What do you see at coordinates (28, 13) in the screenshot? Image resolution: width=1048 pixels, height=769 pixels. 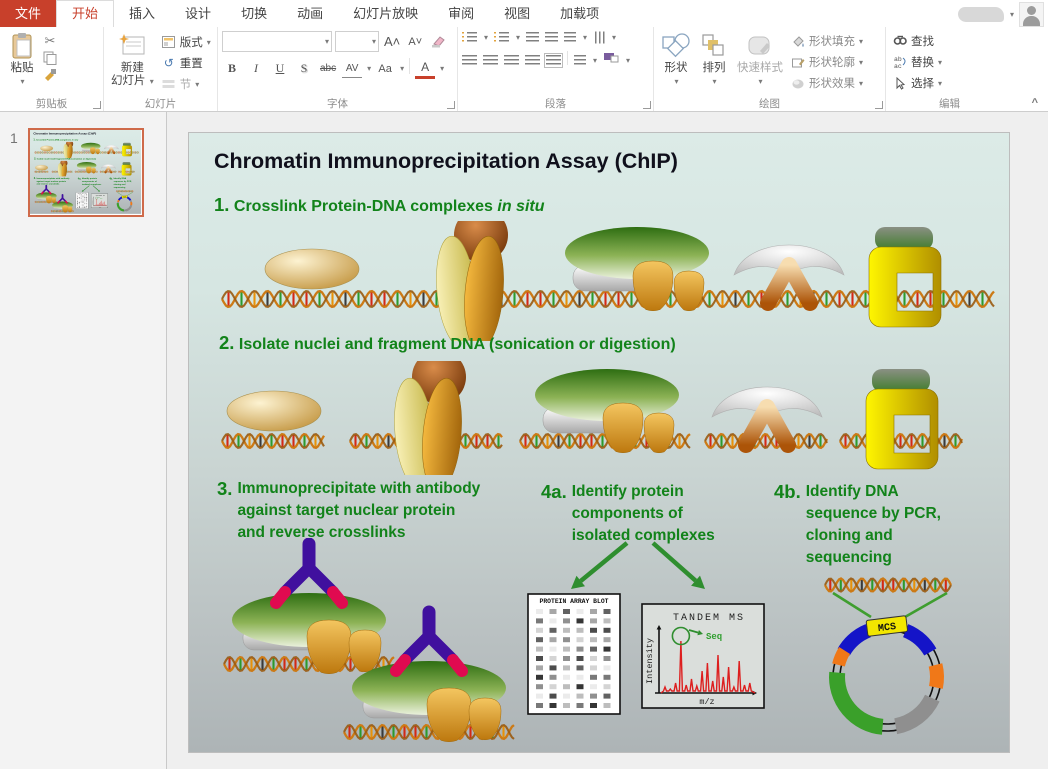 I see `tab-file: 文件` at bounding box center [28, 13].